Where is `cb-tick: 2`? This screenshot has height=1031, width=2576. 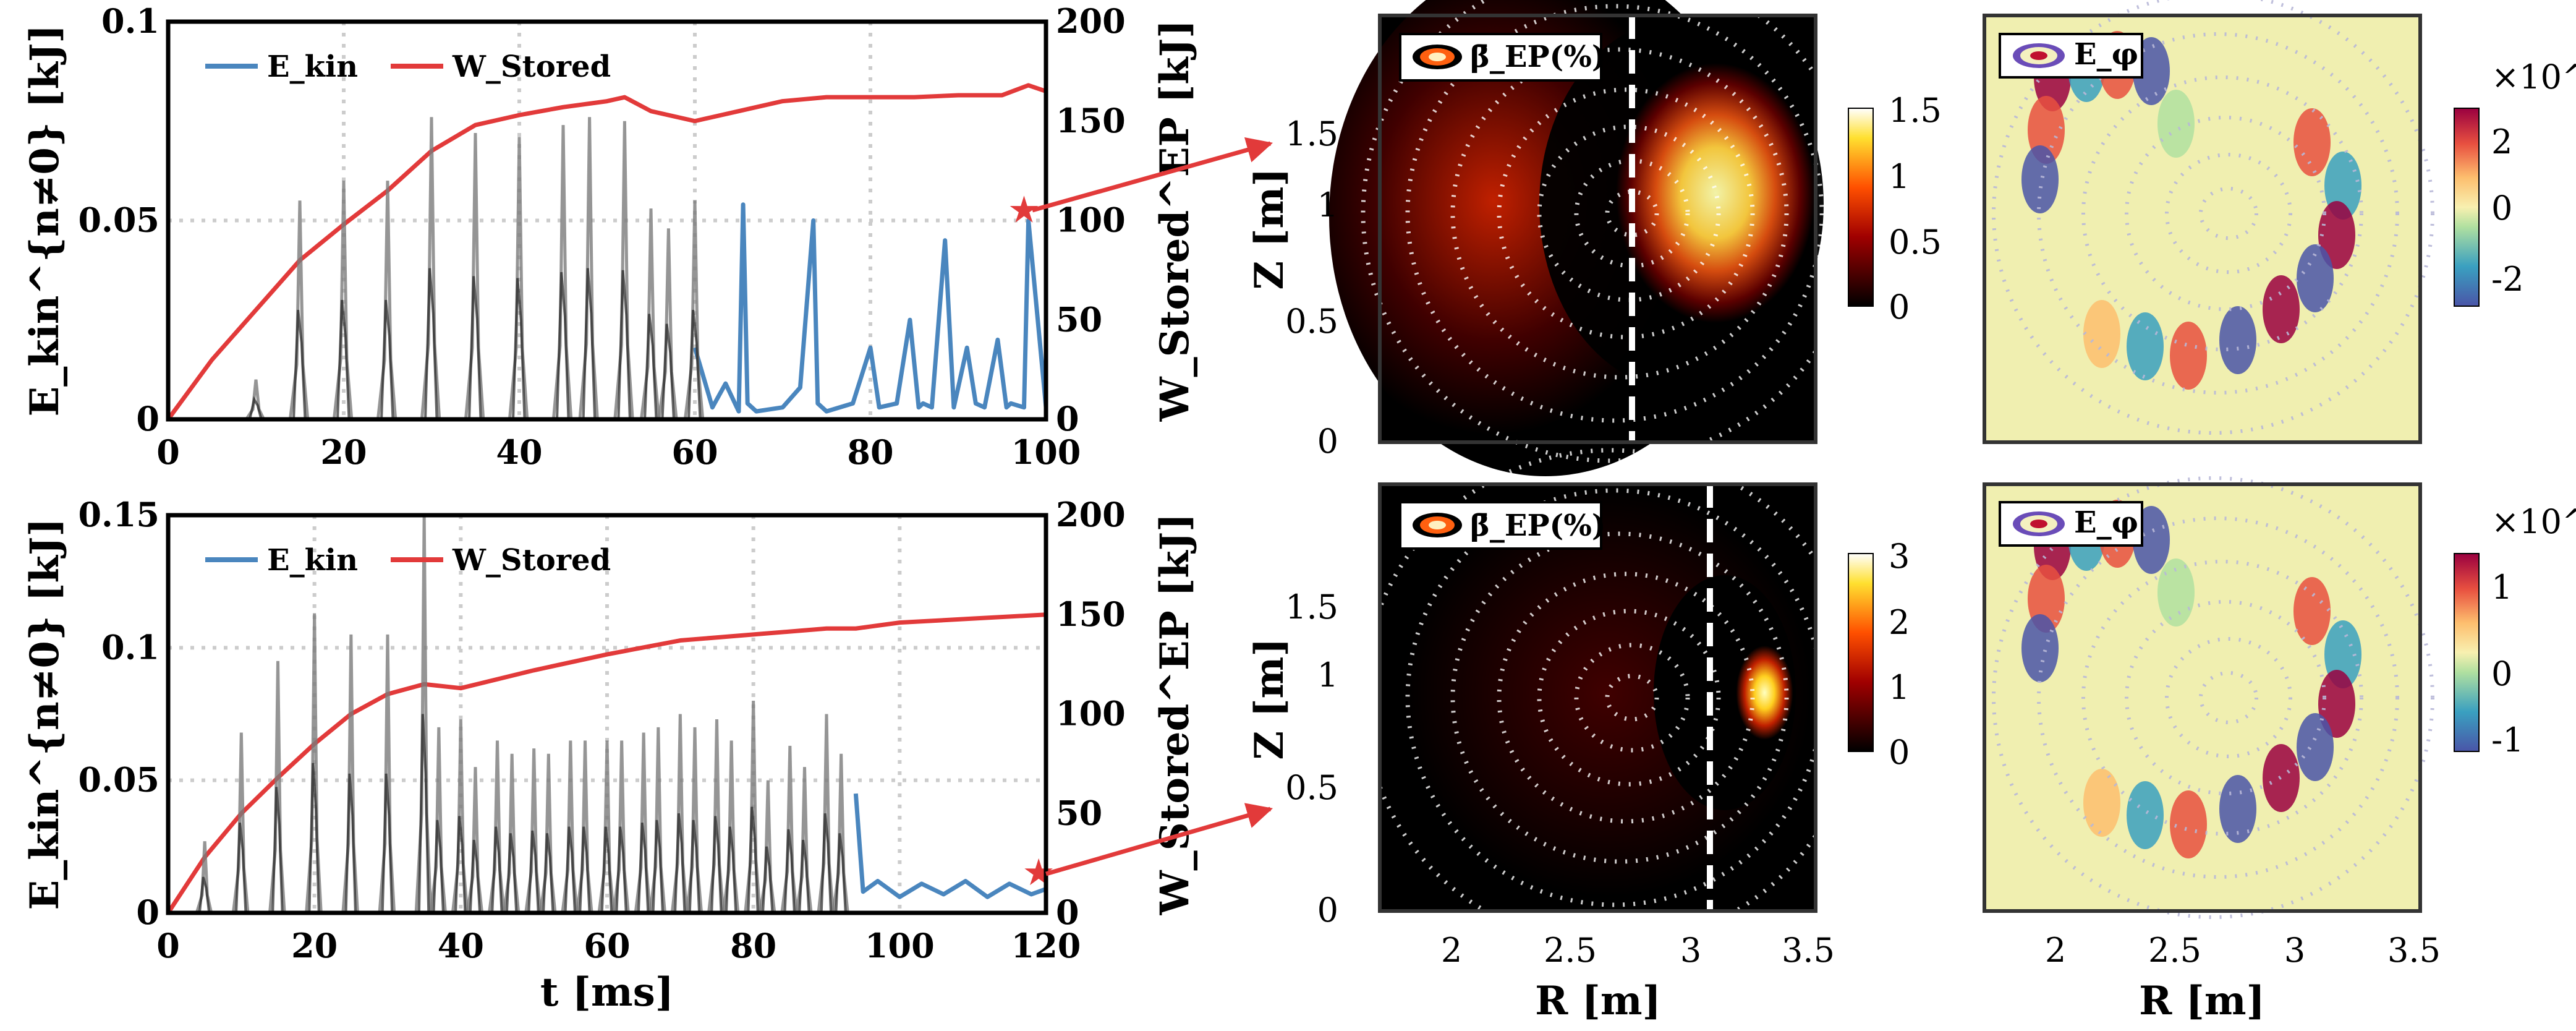 cb-tick: 2 is located at coordinates (2501, 141).